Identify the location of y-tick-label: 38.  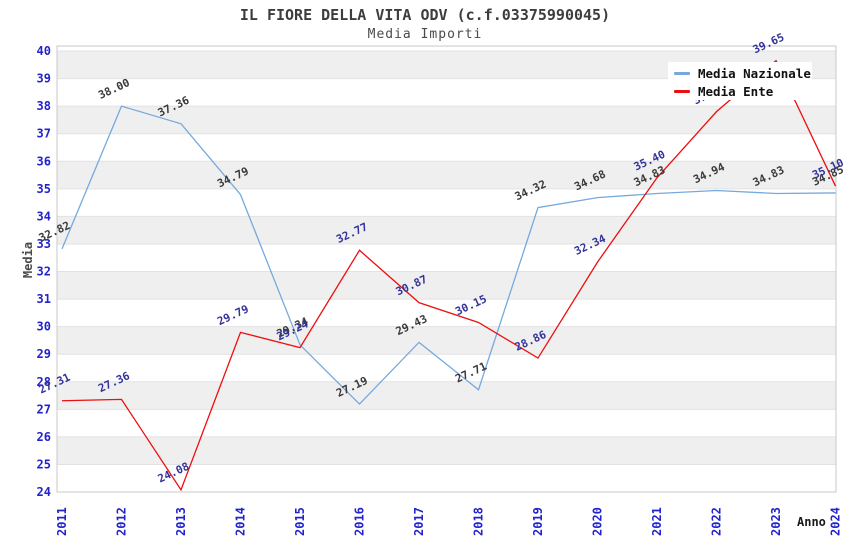
(44, 106).